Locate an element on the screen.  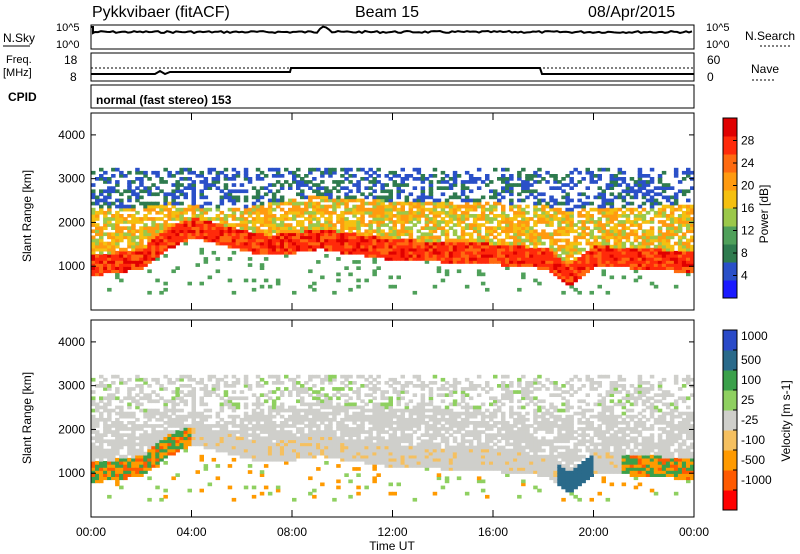
cpid-value: normal (fast stereo) 153 is located at coordinates (164, 100).